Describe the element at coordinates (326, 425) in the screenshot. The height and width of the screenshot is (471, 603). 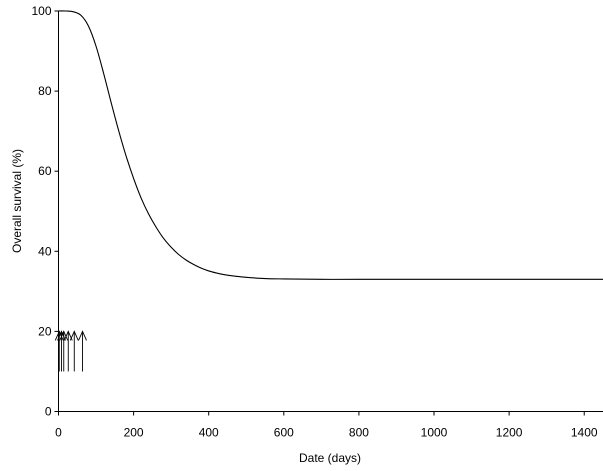
I see `x-ticks: 0 200 400 600 800 1000 1200 1400` at that location.